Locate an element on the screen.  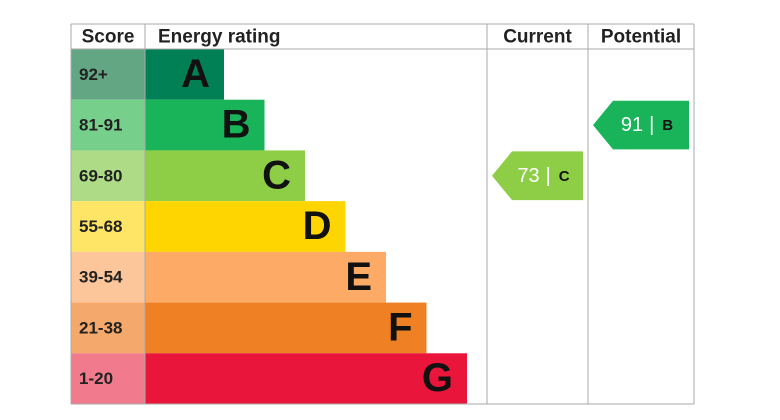
rating-value: 73 is located at coordinates (528, 176).